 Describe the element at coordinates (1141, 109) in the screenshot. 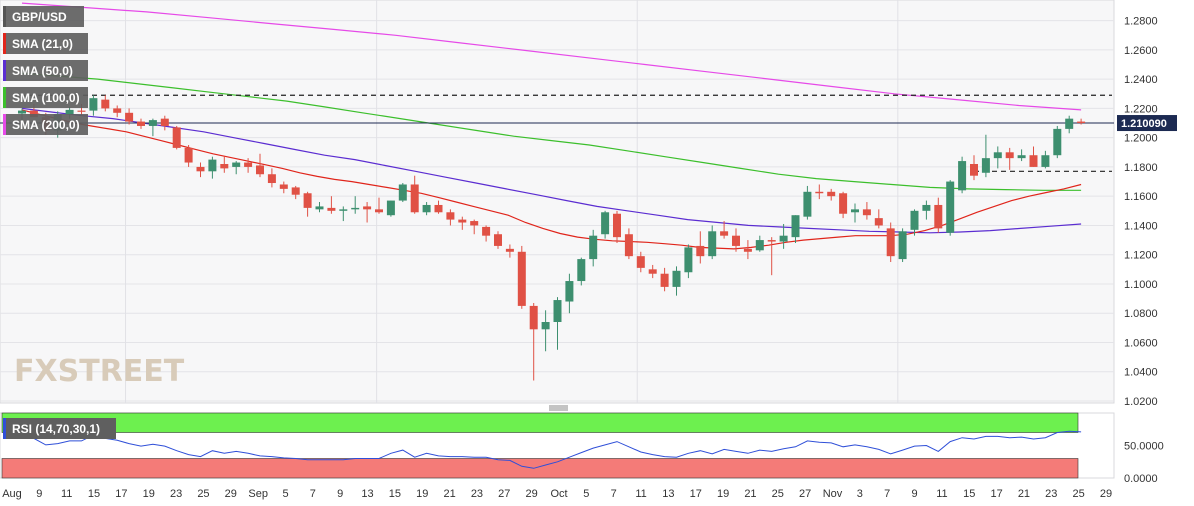

I see `y-tick-label: 1.2200` at that location.